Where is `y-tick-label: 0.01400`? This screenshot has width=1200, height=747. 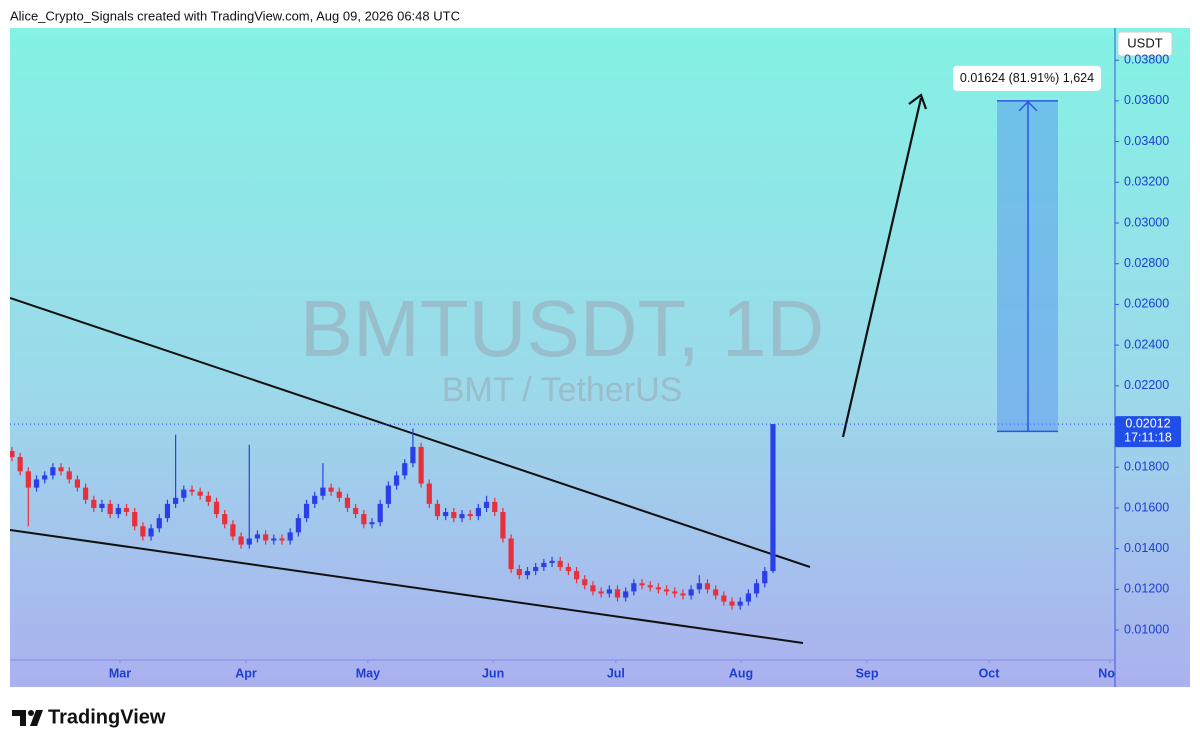 y-tick-label: 0.01400 is located at coordinates (1146, 548).